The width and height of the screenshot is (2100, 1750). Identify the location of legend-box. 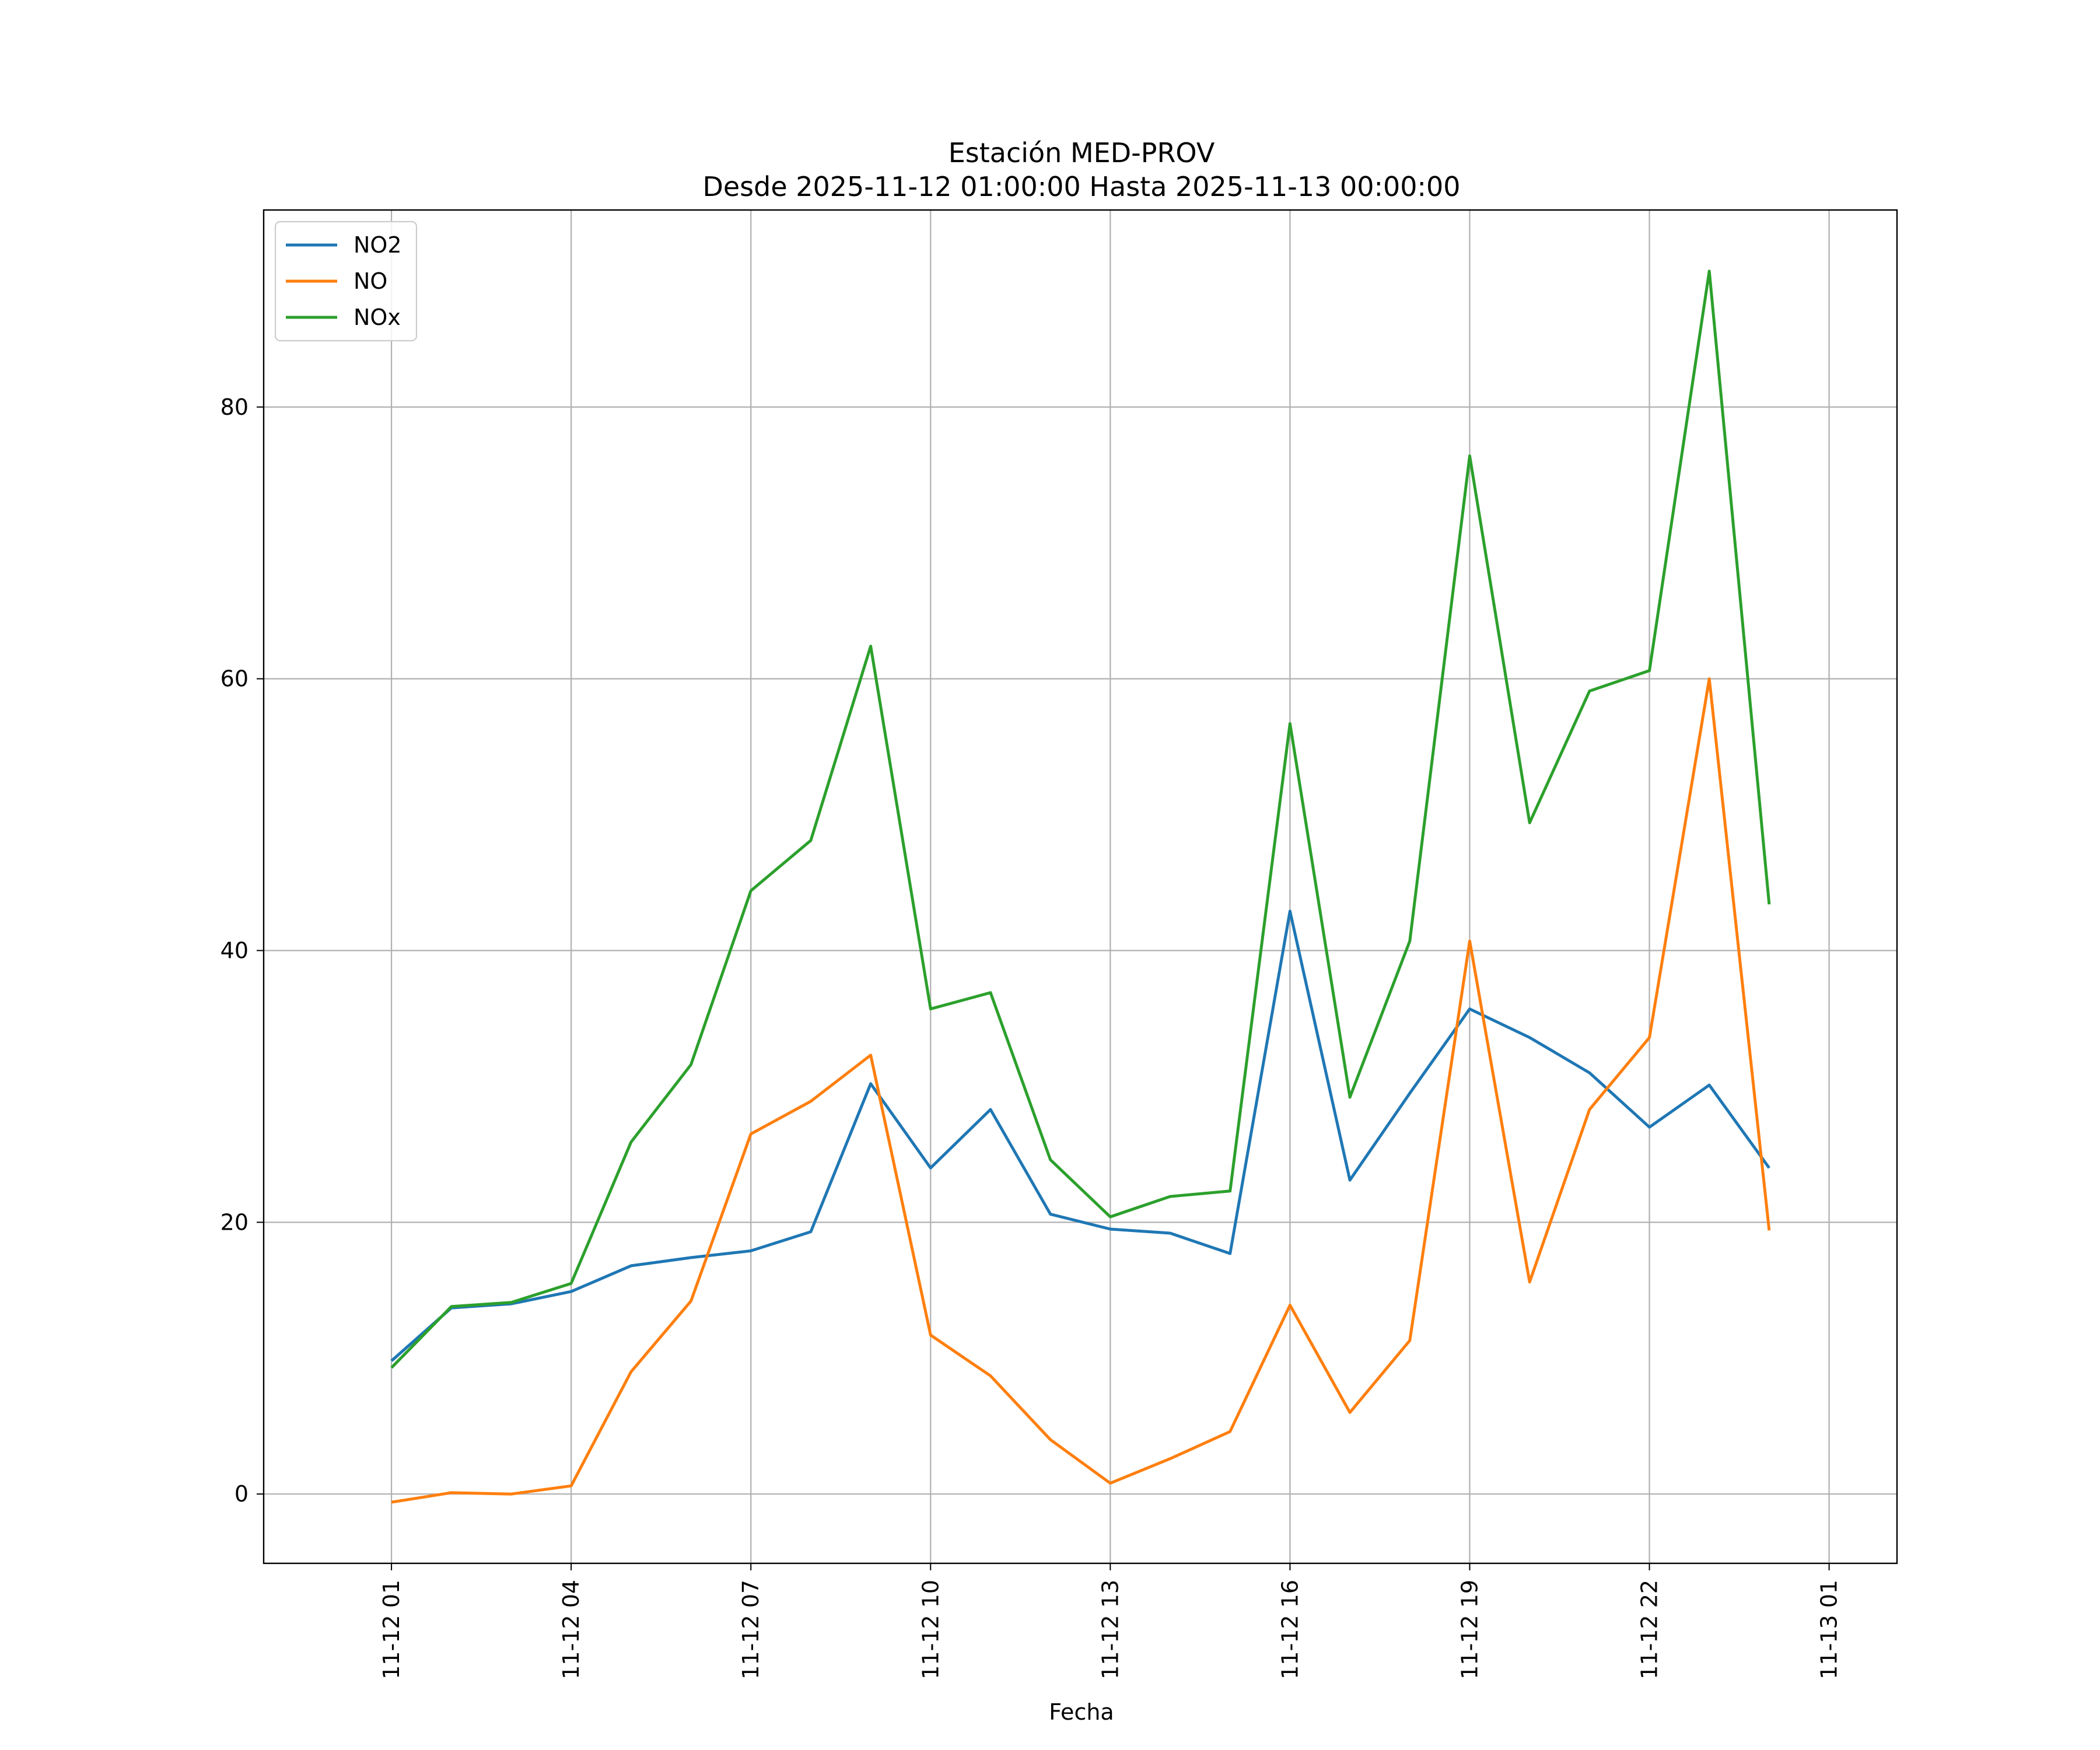
(346, 281).